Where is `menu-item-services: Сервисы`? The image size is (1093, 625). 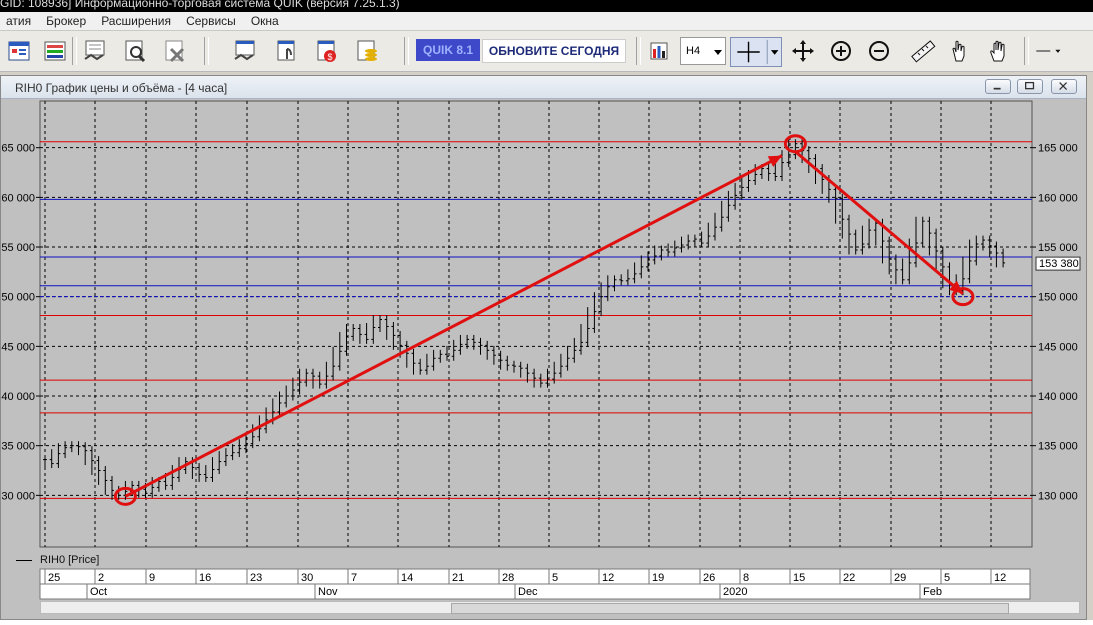
menu-item-services: Сервисы is located at coordinates (211, 21).